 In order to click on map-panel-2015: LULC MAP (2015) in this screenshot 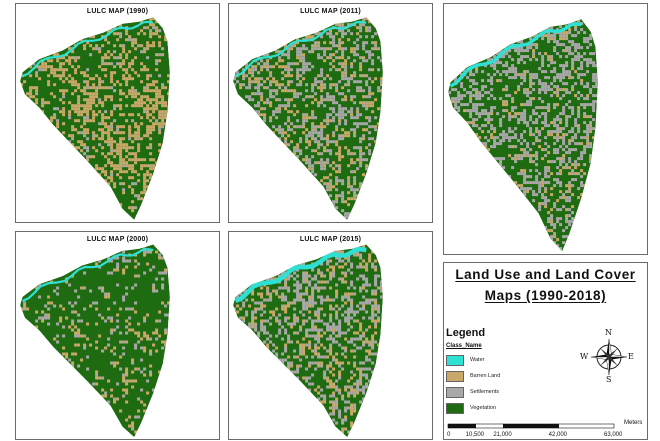, I will do `click(330, 335)`.